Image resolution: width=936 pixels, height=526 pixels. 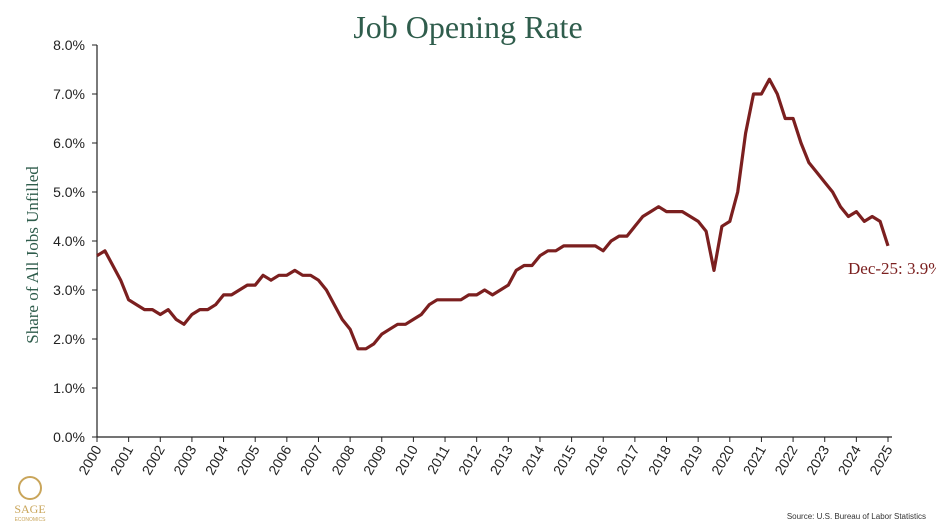 What do you see at coordinates (69, 388) in the screenshot?
I see `y-tick-label: 1.0%` at bounding box center [69, 388].